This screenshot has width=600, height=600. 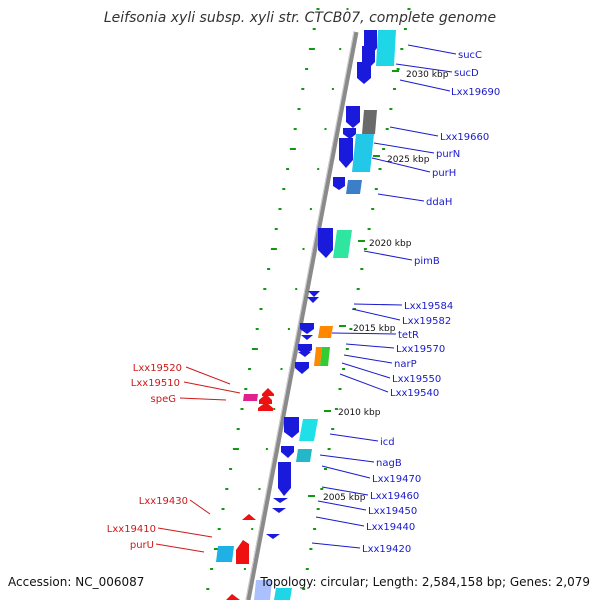 What do you see at coordinates (426, 321) in the screenshot?
I see `label-lxx19582: Lxx19582` at bounding box center [426, 321].